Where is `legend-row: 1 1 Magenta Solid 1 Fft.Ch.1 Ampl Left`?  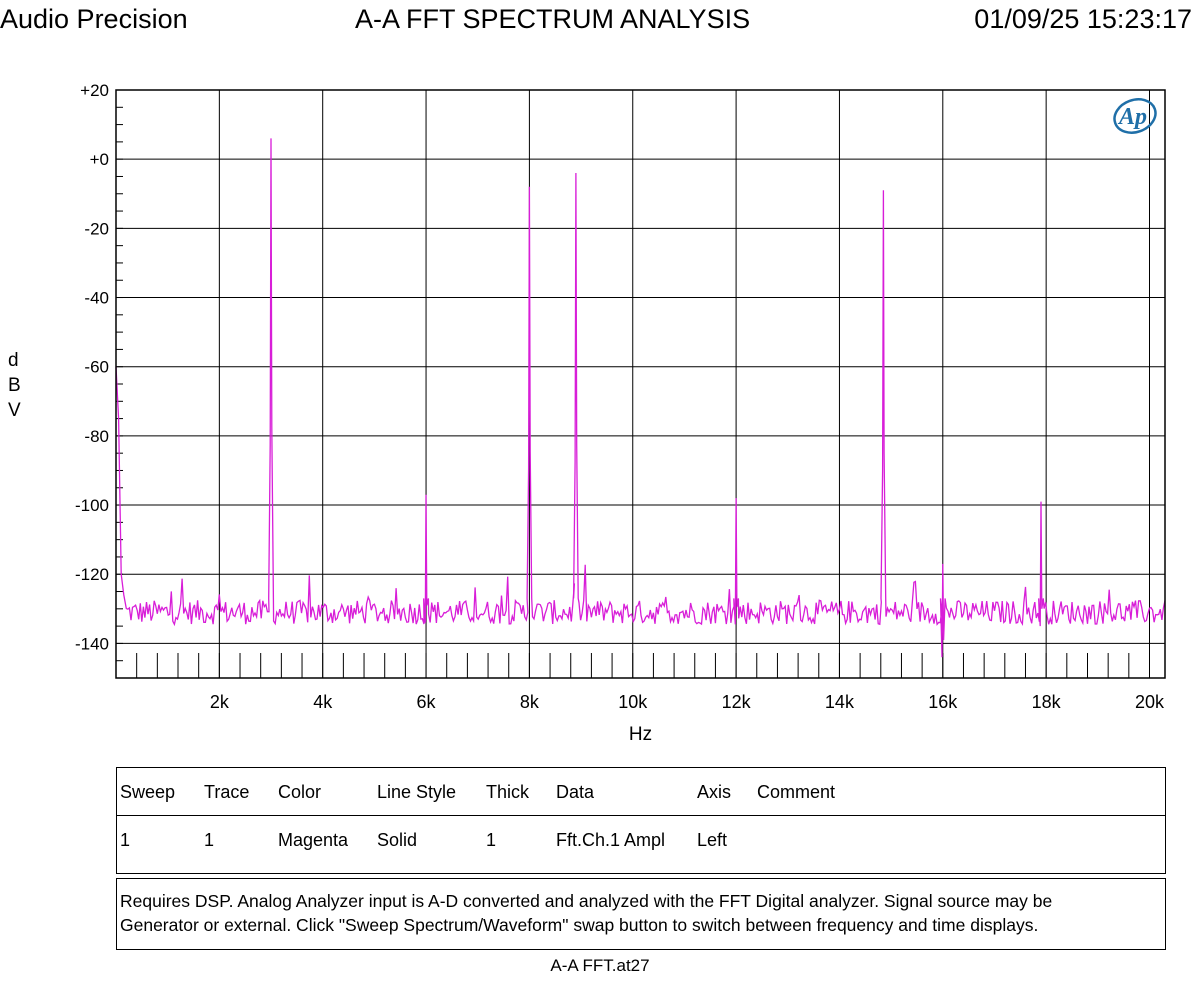
legend-row: 1 1 Magenta Solid 1 Fft.Ch.1 Ampl Left is located at coordinates (641, 840).